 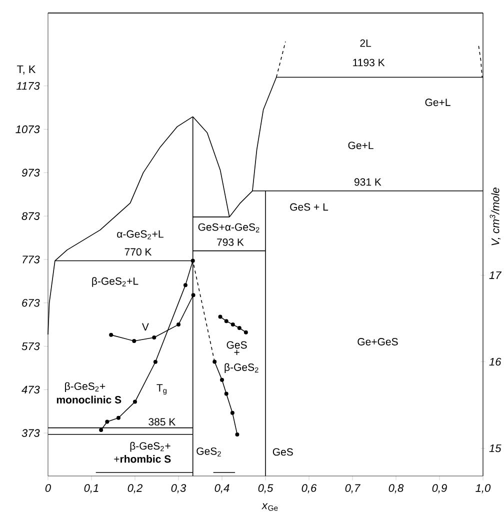 What do you see at coordinates (89, 400) in the screenshot?
I see `annotation: monoclinic S` at bounding box center [89, 400].